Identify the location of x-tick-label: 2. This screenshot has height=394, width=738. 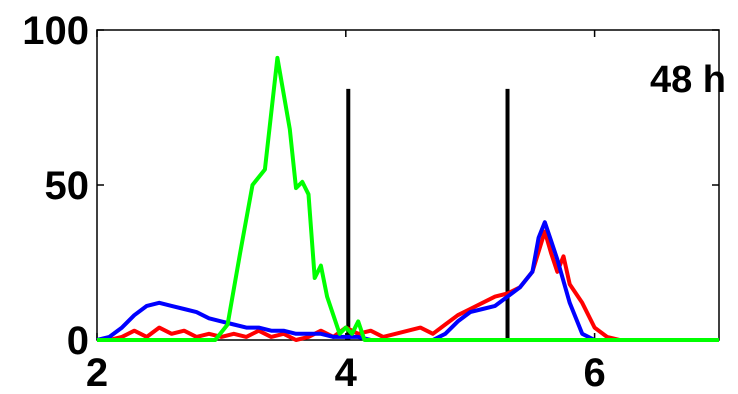
(97, 372).